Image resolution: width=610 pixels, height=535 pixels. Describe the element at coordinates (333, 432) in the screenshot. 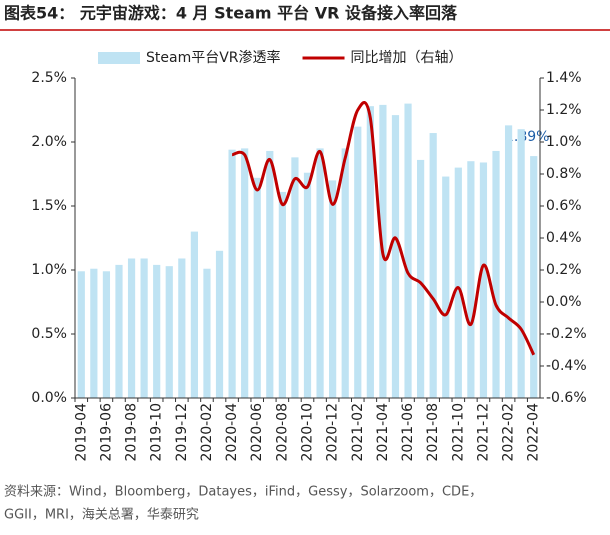

I see `x-tick-label: 2020-12` at that location.